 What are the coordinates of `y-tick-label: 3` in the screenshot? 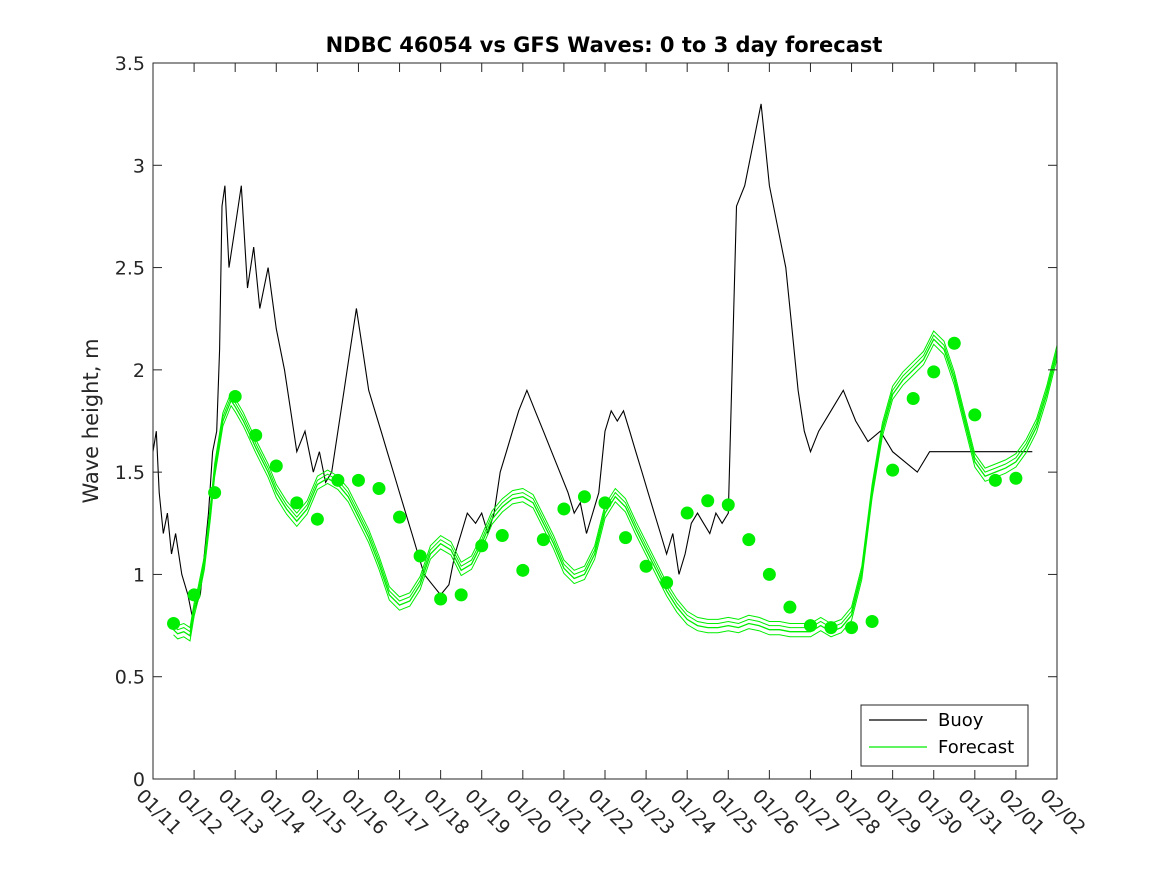 It's located at (139, 166).